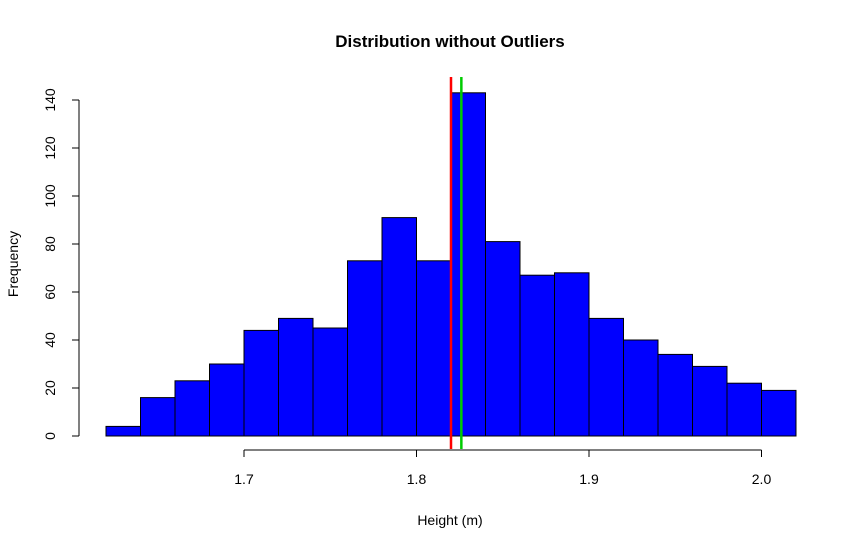 This screenshot has height=548, width=864. What do you see at coordinates (50, 388) in the screenshot?
I see `y-tick-label: 20` at bounding box center [50, 388].